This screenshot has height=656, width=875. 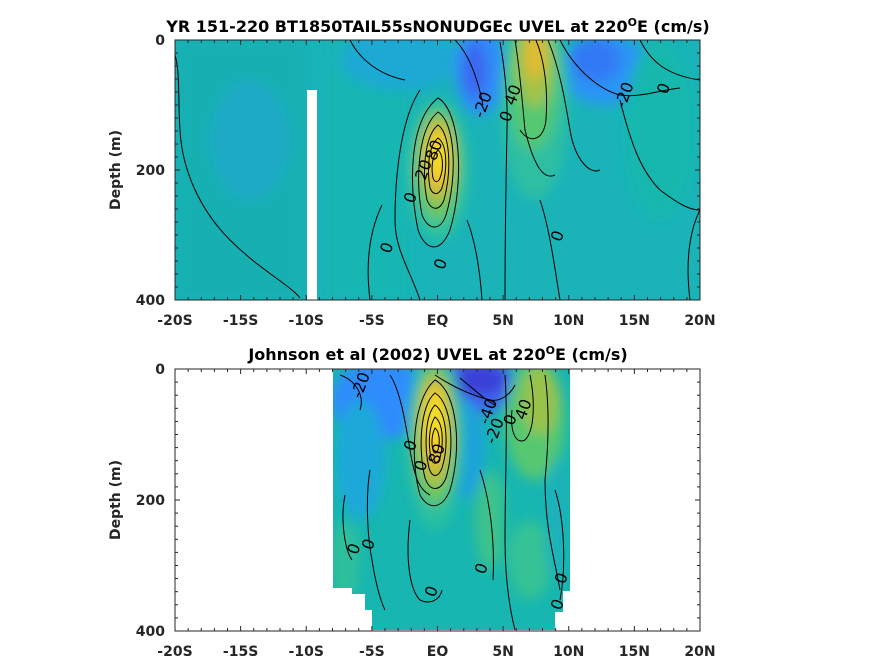 I want to click on y-axis-label-bottom: Depth (m), so click(x=116, y=500).